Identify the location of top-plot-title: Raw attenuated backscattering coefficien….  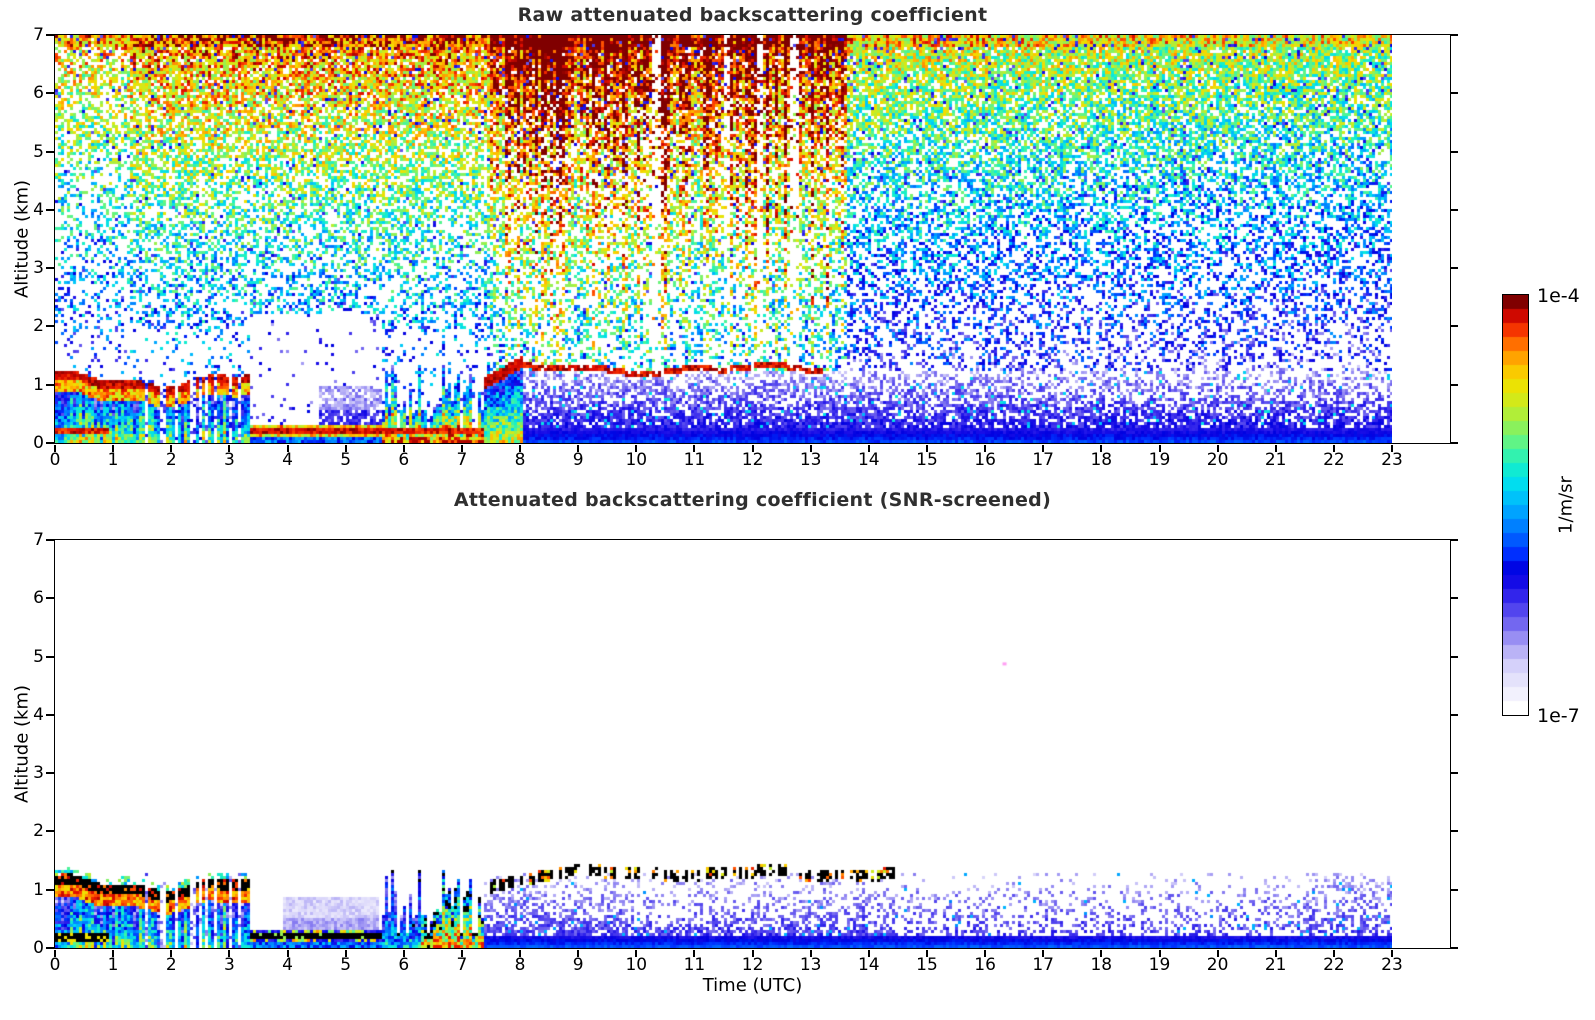
(752, 15).